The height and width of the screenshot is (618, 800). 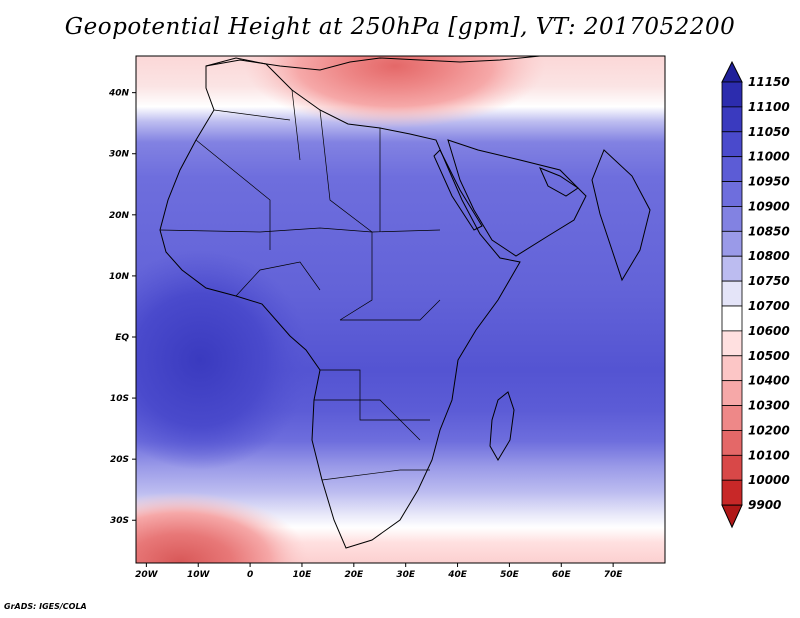 I want to click on y-tick-label: 20N, so click(x=119, y=216).